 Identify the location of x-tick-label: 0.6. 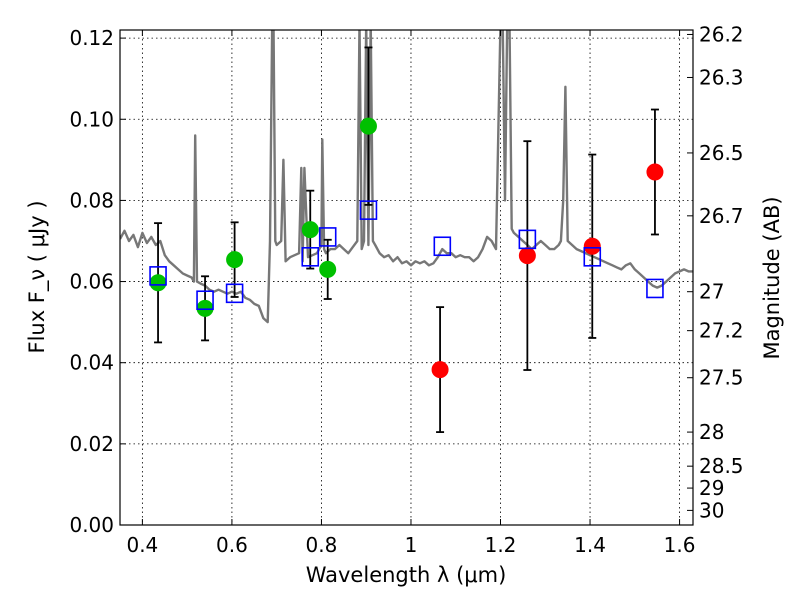
(232, 545).